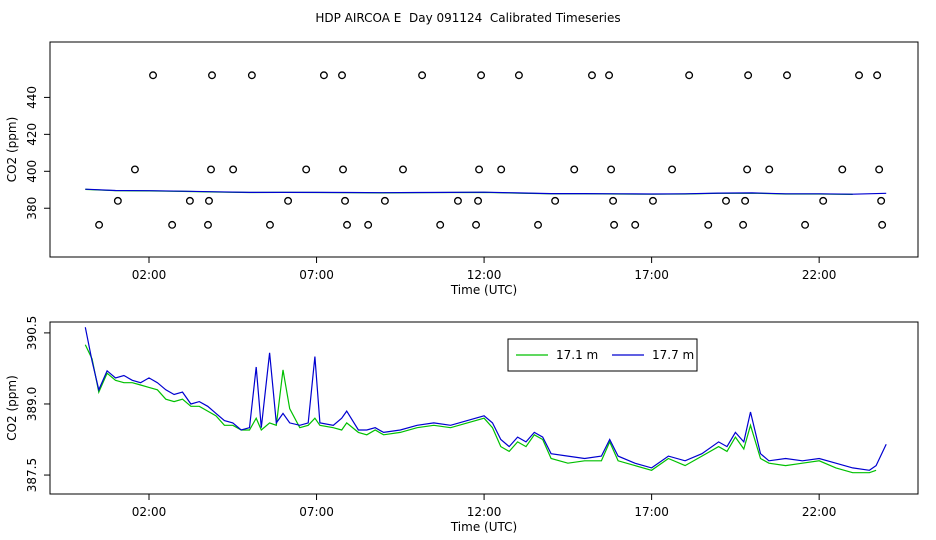  Describe the element at coordinates (32, 97) in the screenshot. I see `y-tick-label: 440` at that location.